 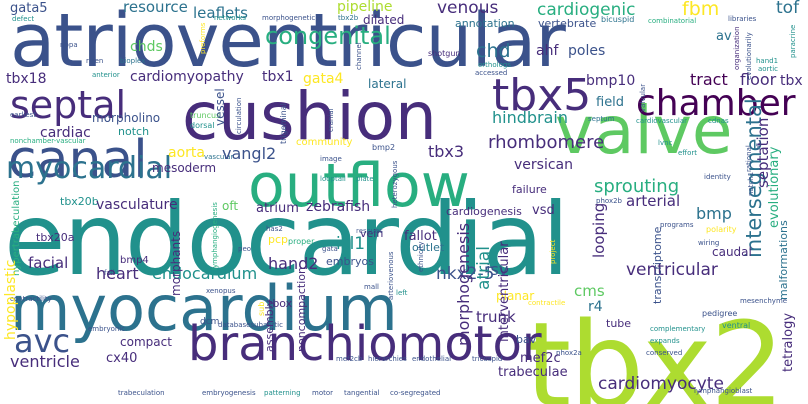 I want to click on word-riken: riken, so click(x=95, y=61).